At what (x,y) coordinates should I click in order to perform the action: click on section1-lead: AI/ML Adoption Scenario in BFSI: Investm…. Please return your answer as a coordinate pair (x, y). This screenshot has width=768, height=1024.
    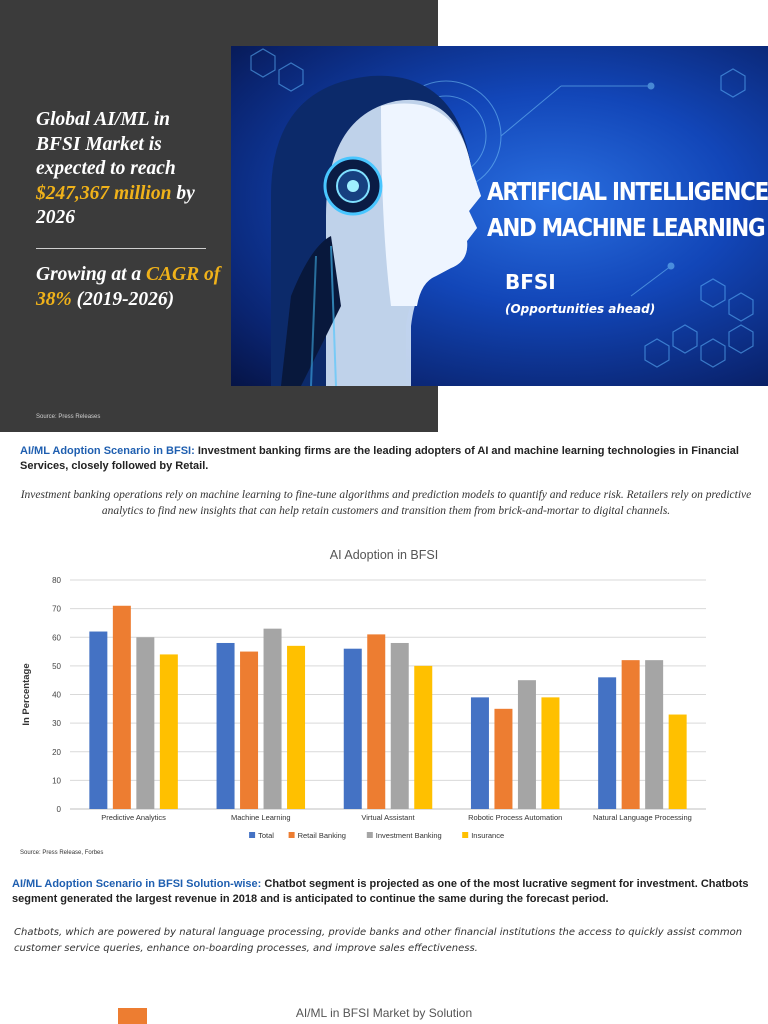
    Looking at the image, I should click on (380, 459).